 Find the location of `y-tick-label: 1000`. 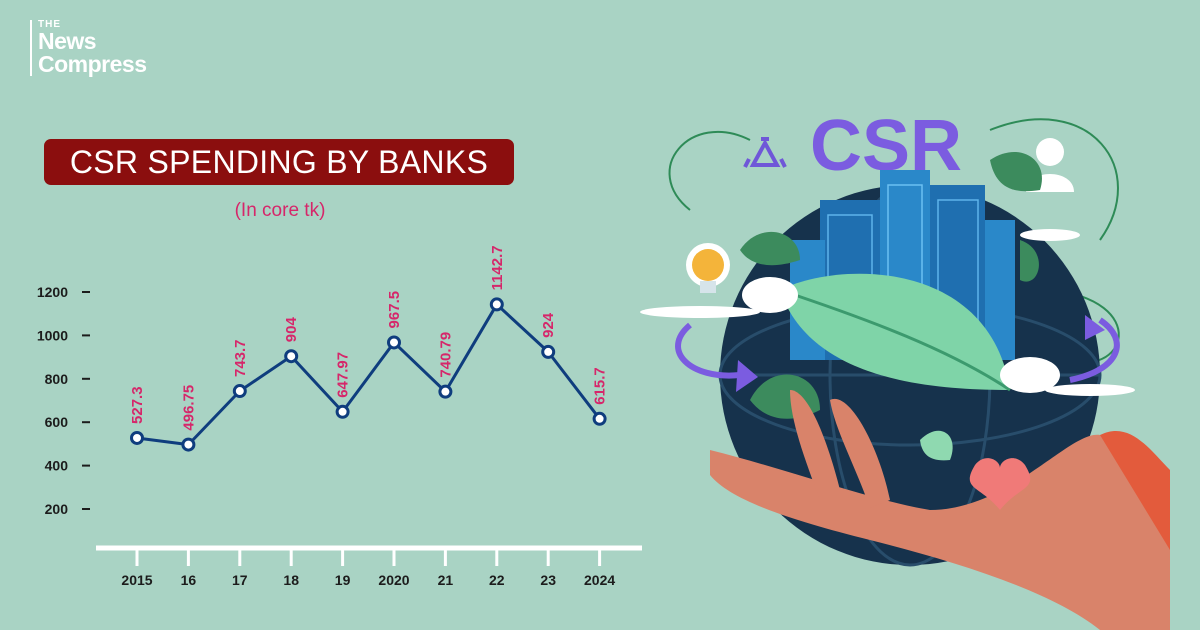

y-tick-label: 1000 is located at coordinates (52, 335).